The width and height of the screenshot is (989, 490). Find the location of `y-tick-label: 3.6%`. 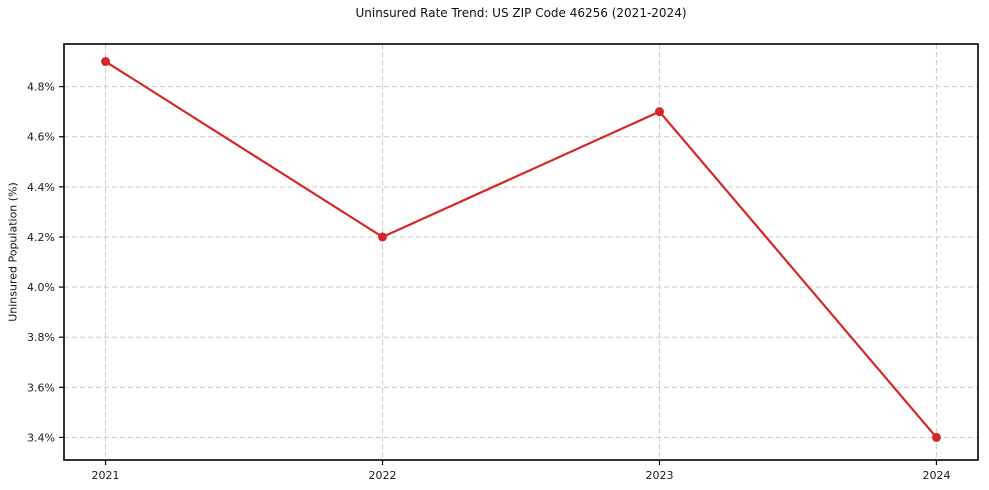

y-tick-label: 3.6% is located at coordinates (41, 387).